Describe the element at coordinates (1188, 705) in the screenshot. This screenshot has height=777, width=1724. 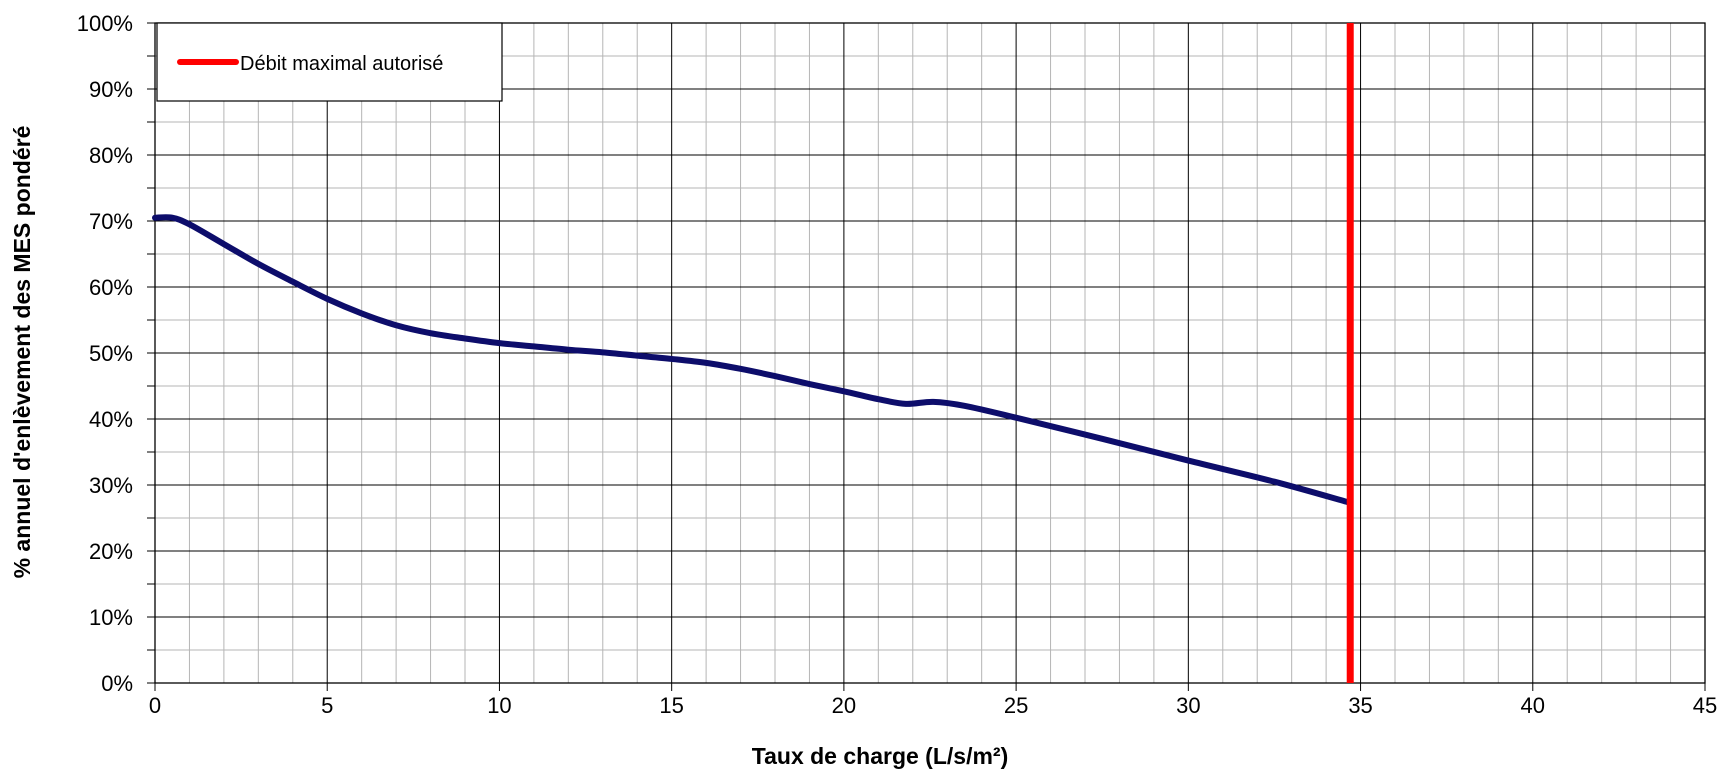
I see `x-tick-label: 30` at that location.